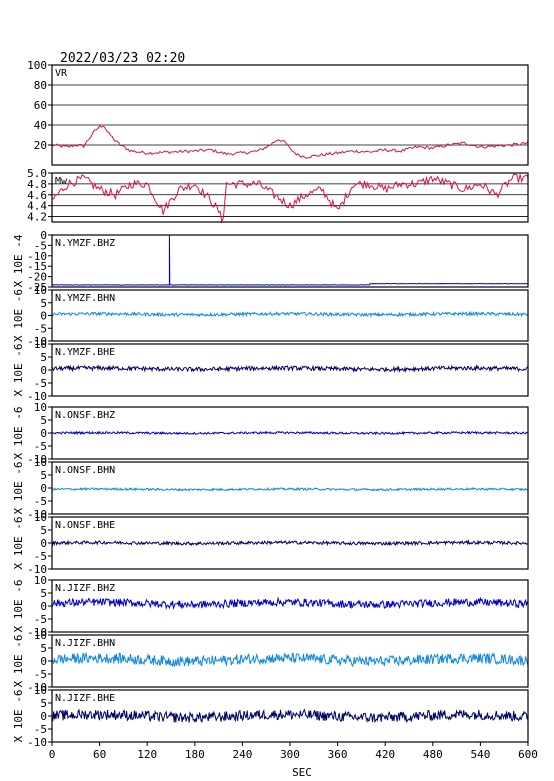 The height and width of the screenshot is (781, 554). Describe the element at coordinates (85, 698) in the screenshot. I see `panel-label: N.JIZF.BHE` at that location.